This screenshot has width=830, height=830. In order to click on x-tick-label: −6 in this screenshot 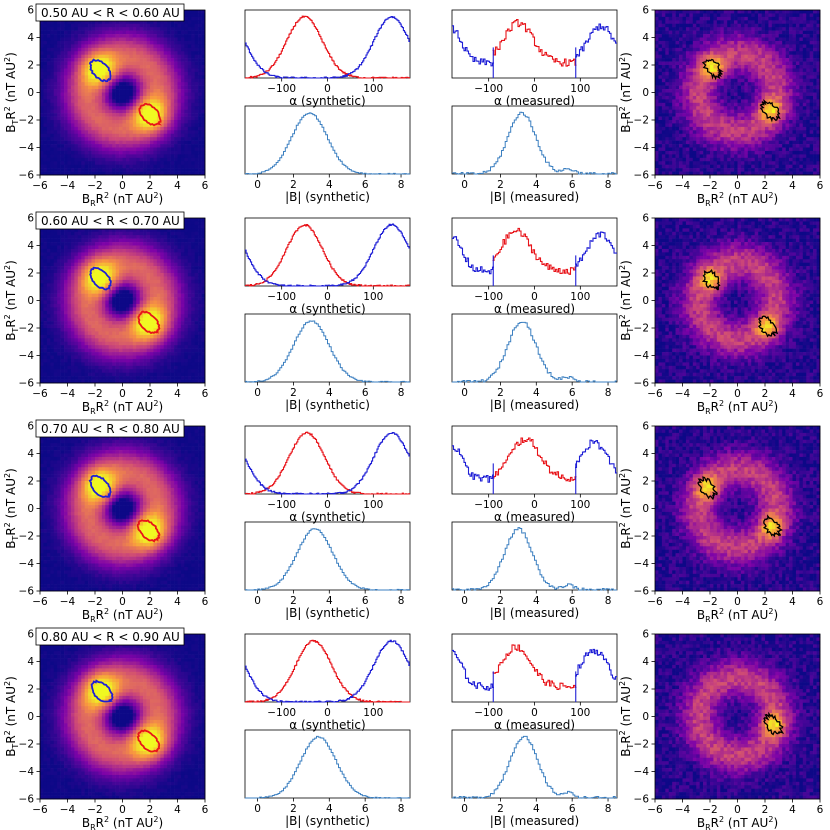, I will do `click(655, 394)`.